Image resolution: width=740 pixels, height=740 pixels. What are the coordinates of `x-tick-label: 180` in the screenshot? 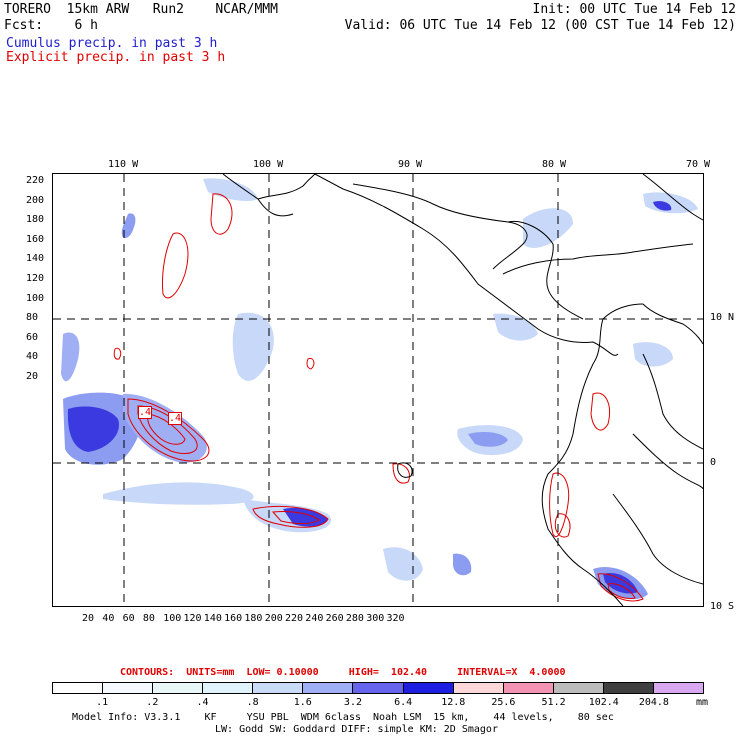 It's located at (253, 618).